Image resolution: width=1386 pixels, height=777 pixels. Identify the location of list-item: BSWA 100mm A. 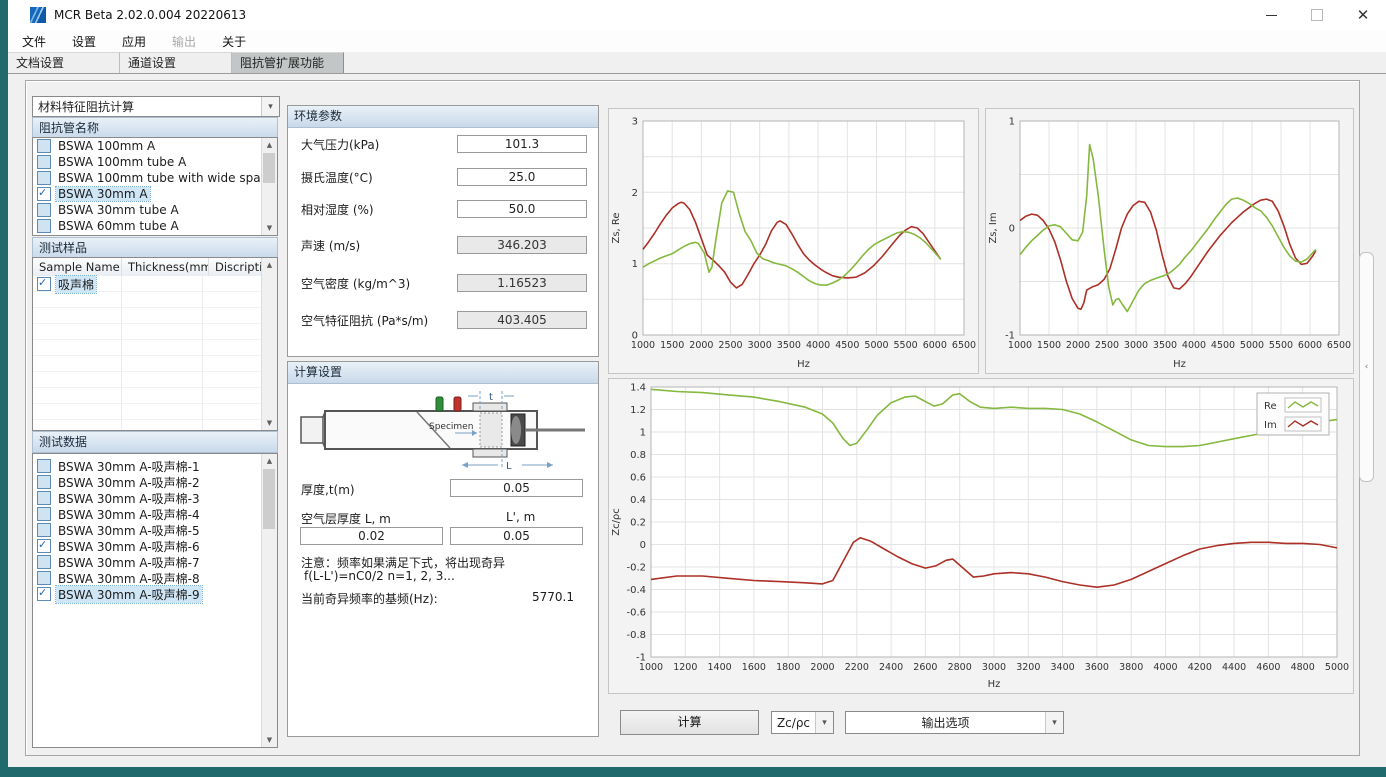
(155, 146).